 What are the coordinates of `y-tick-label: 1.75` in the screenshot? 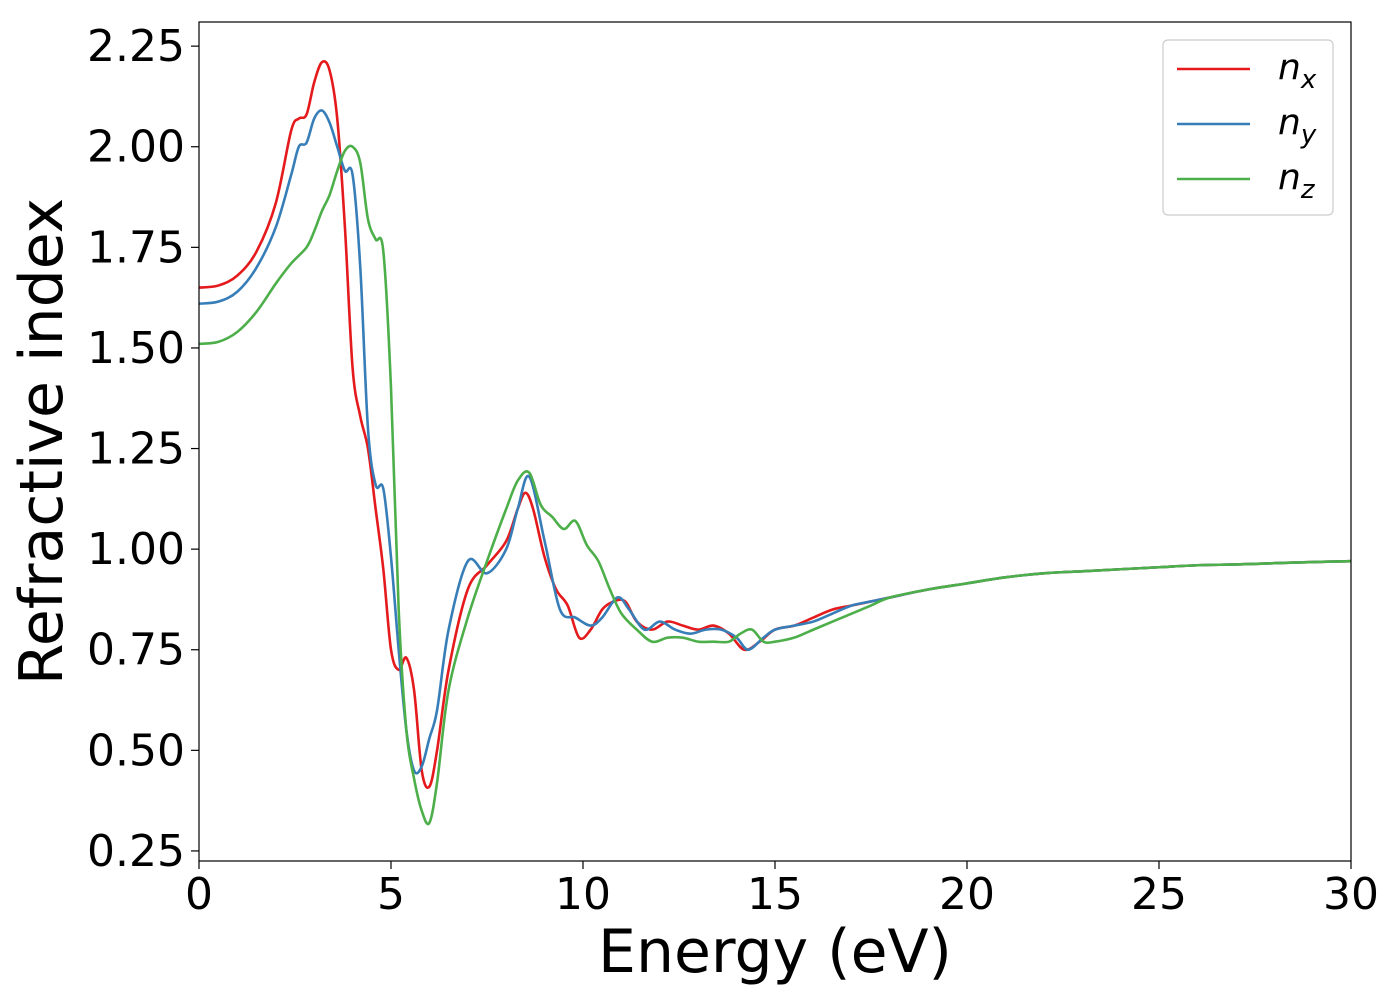 It's located at (136, 247).